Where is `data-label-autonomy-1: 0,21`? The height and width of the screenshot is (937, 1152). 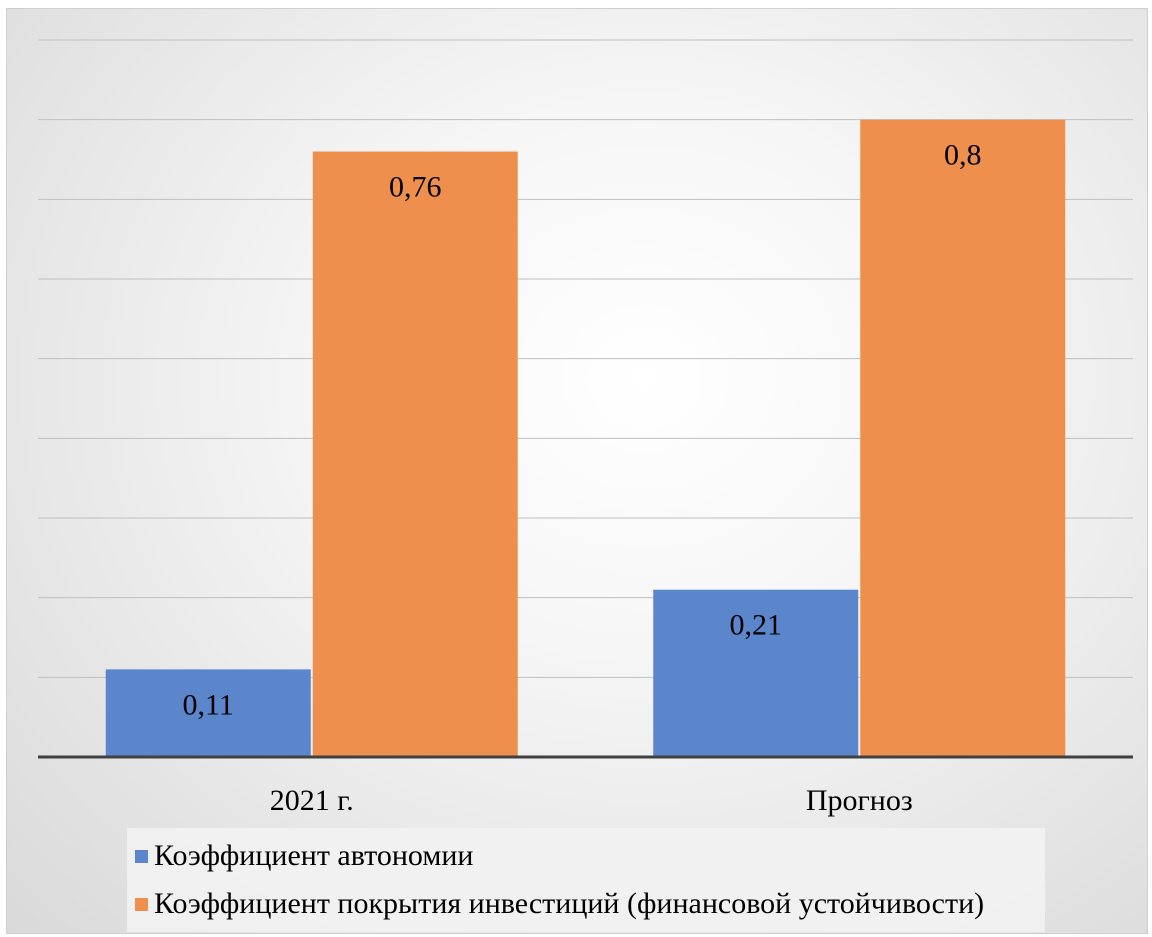 data-label-autonomy-1: 0,21 is located at coordinates (756, 625).